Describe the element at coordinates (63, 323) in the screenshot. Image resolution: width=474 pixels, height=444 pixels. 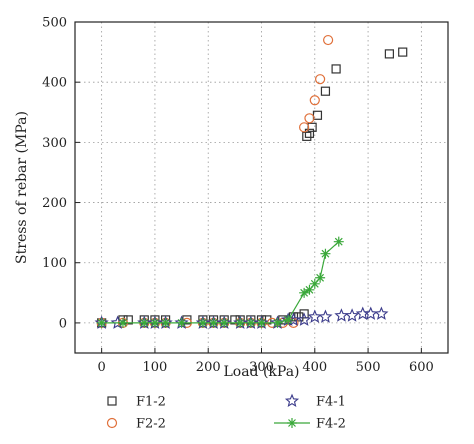
I see `y-tick-label: 0` at that location.